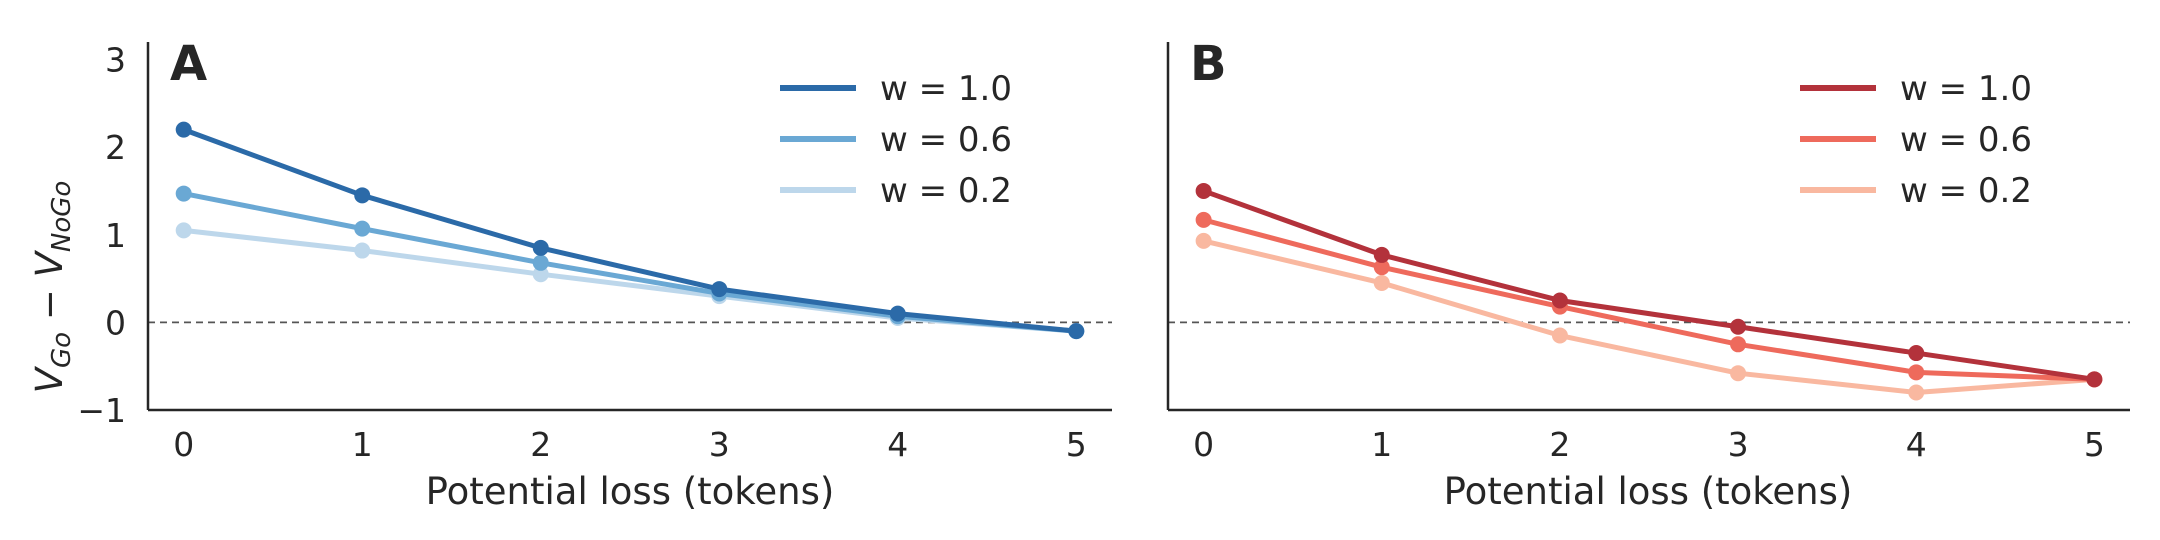 This screenshot has width=2160, height=540. What do you see at coordinates (630, 491) in the screenshot?
I see `panel-a-x-axis-title: Potential loss (tokens)` at bounding box center [630, 491].